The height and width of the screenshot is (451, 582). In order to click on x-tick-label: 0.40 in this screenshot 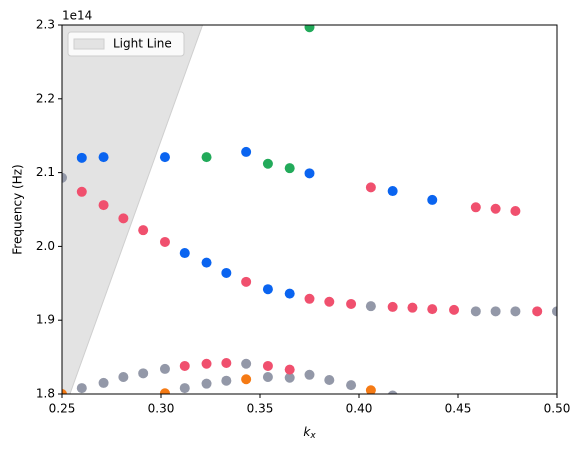, I will do `click(359, 409)`.